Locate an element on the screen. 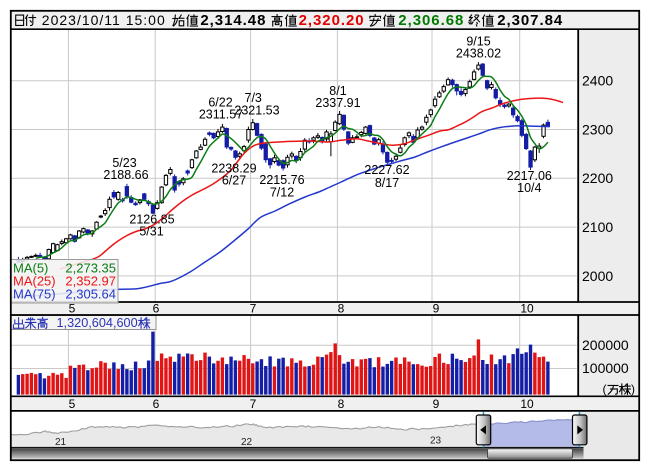  svg-text: 2217.06 is located at coordinates (529, 176).